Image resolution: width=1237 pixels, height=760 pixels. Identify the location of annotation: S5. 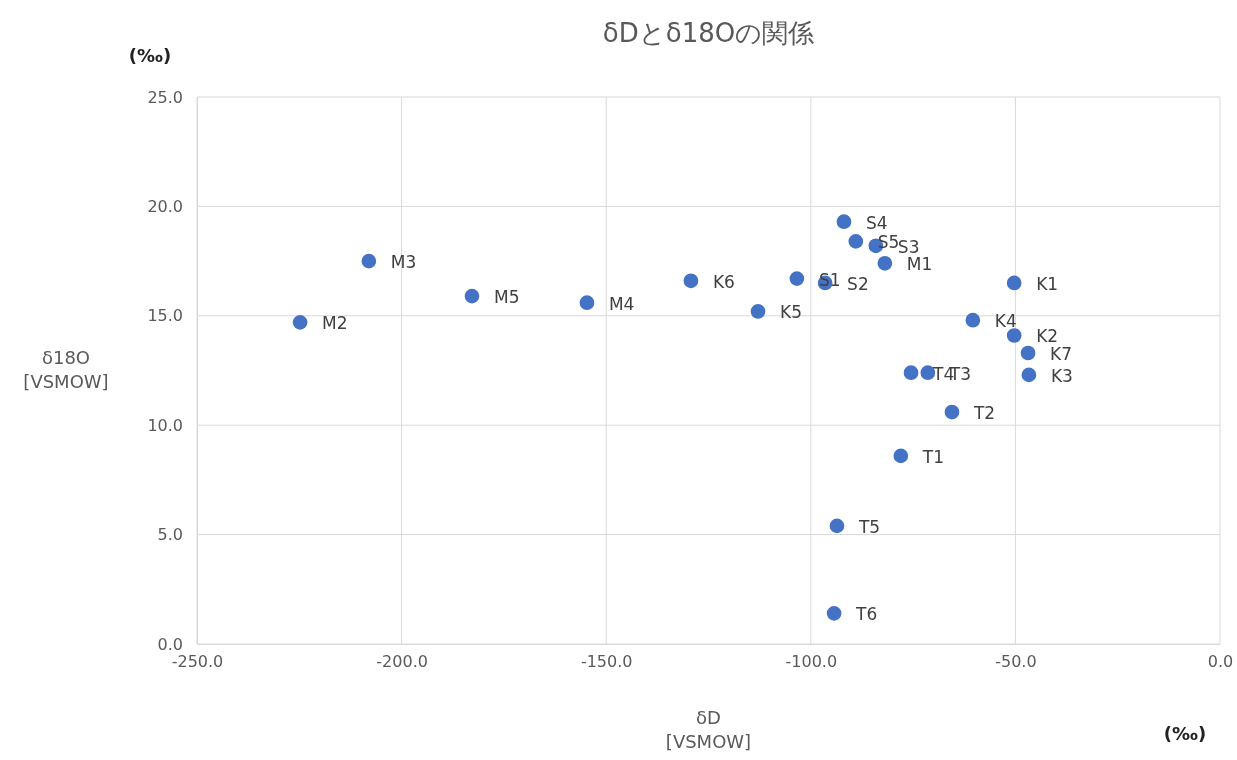
(888, 242).